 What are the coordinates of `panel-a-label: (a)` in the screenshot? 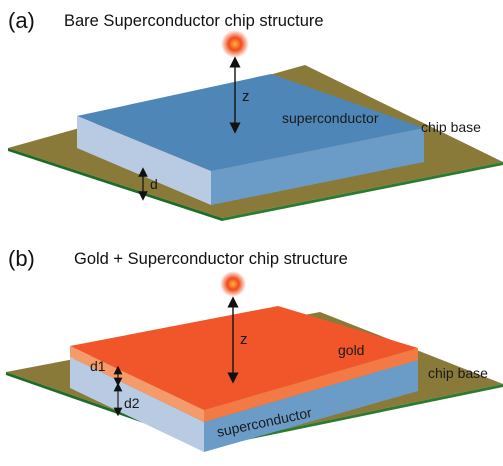 It's located at (21, 20).